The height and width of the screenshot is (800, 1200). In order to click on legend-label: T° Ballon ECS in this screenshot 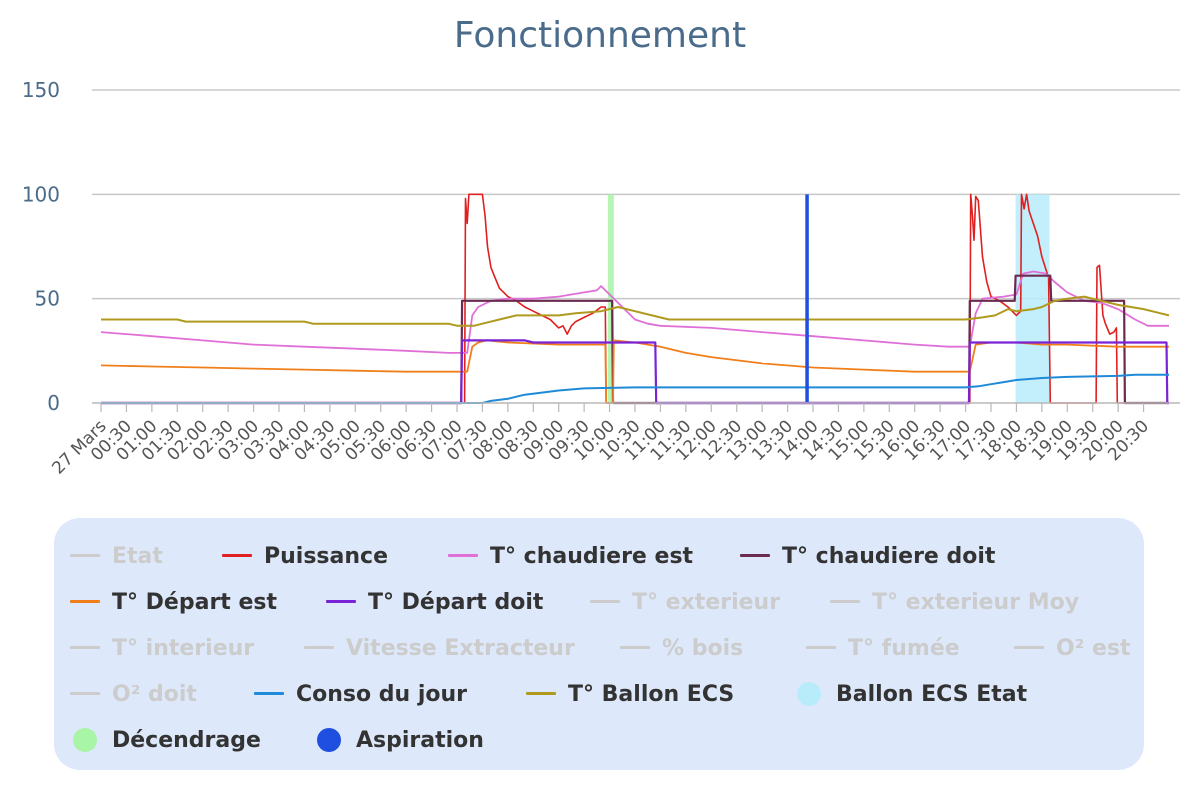, I will do `click(651, 694)`.